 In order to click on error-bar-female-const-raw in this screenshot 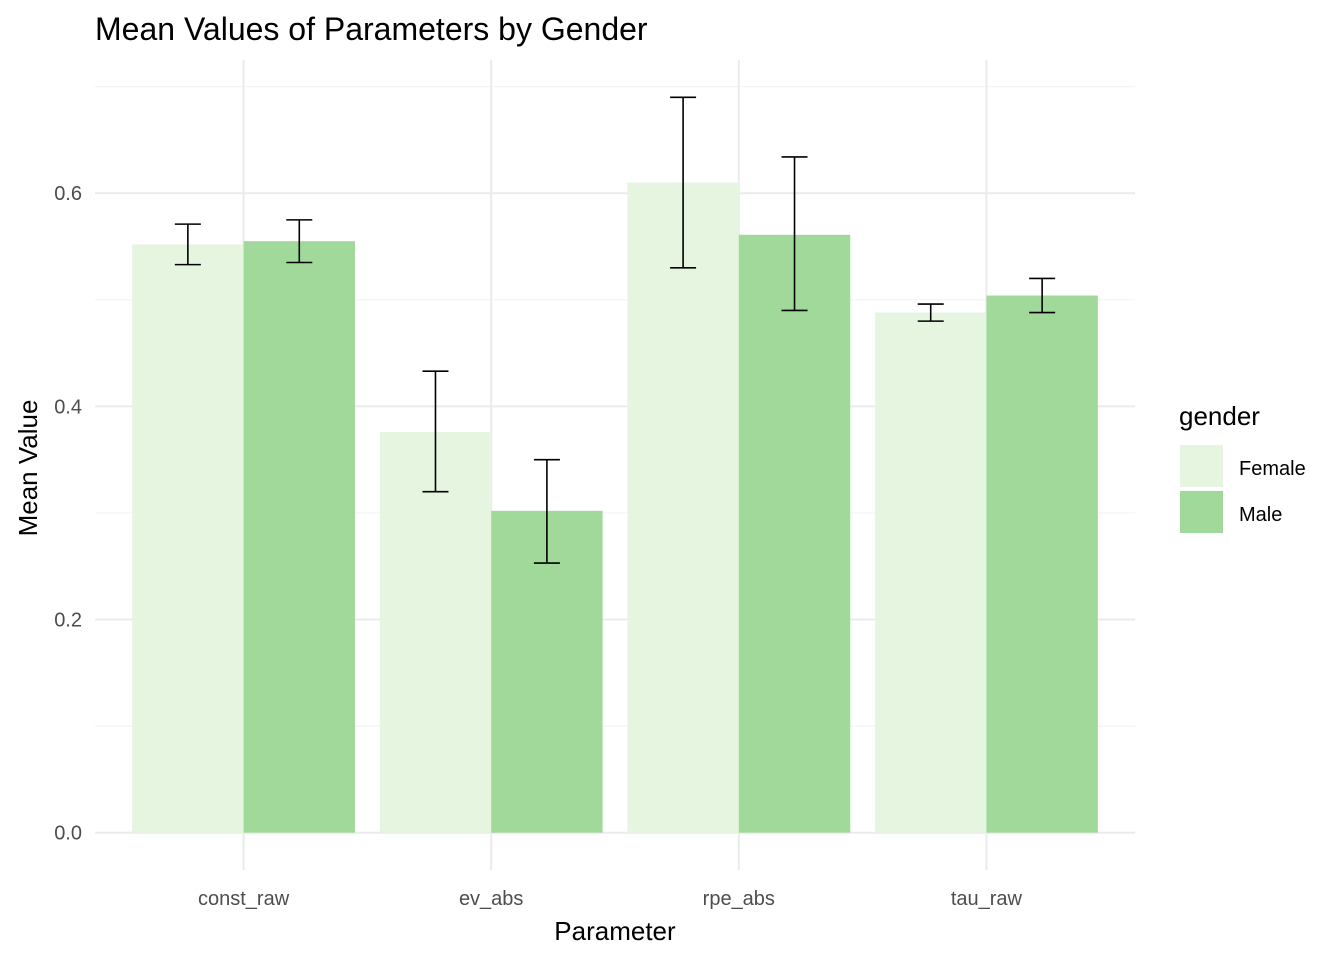, I will do `click(187, 244)`.